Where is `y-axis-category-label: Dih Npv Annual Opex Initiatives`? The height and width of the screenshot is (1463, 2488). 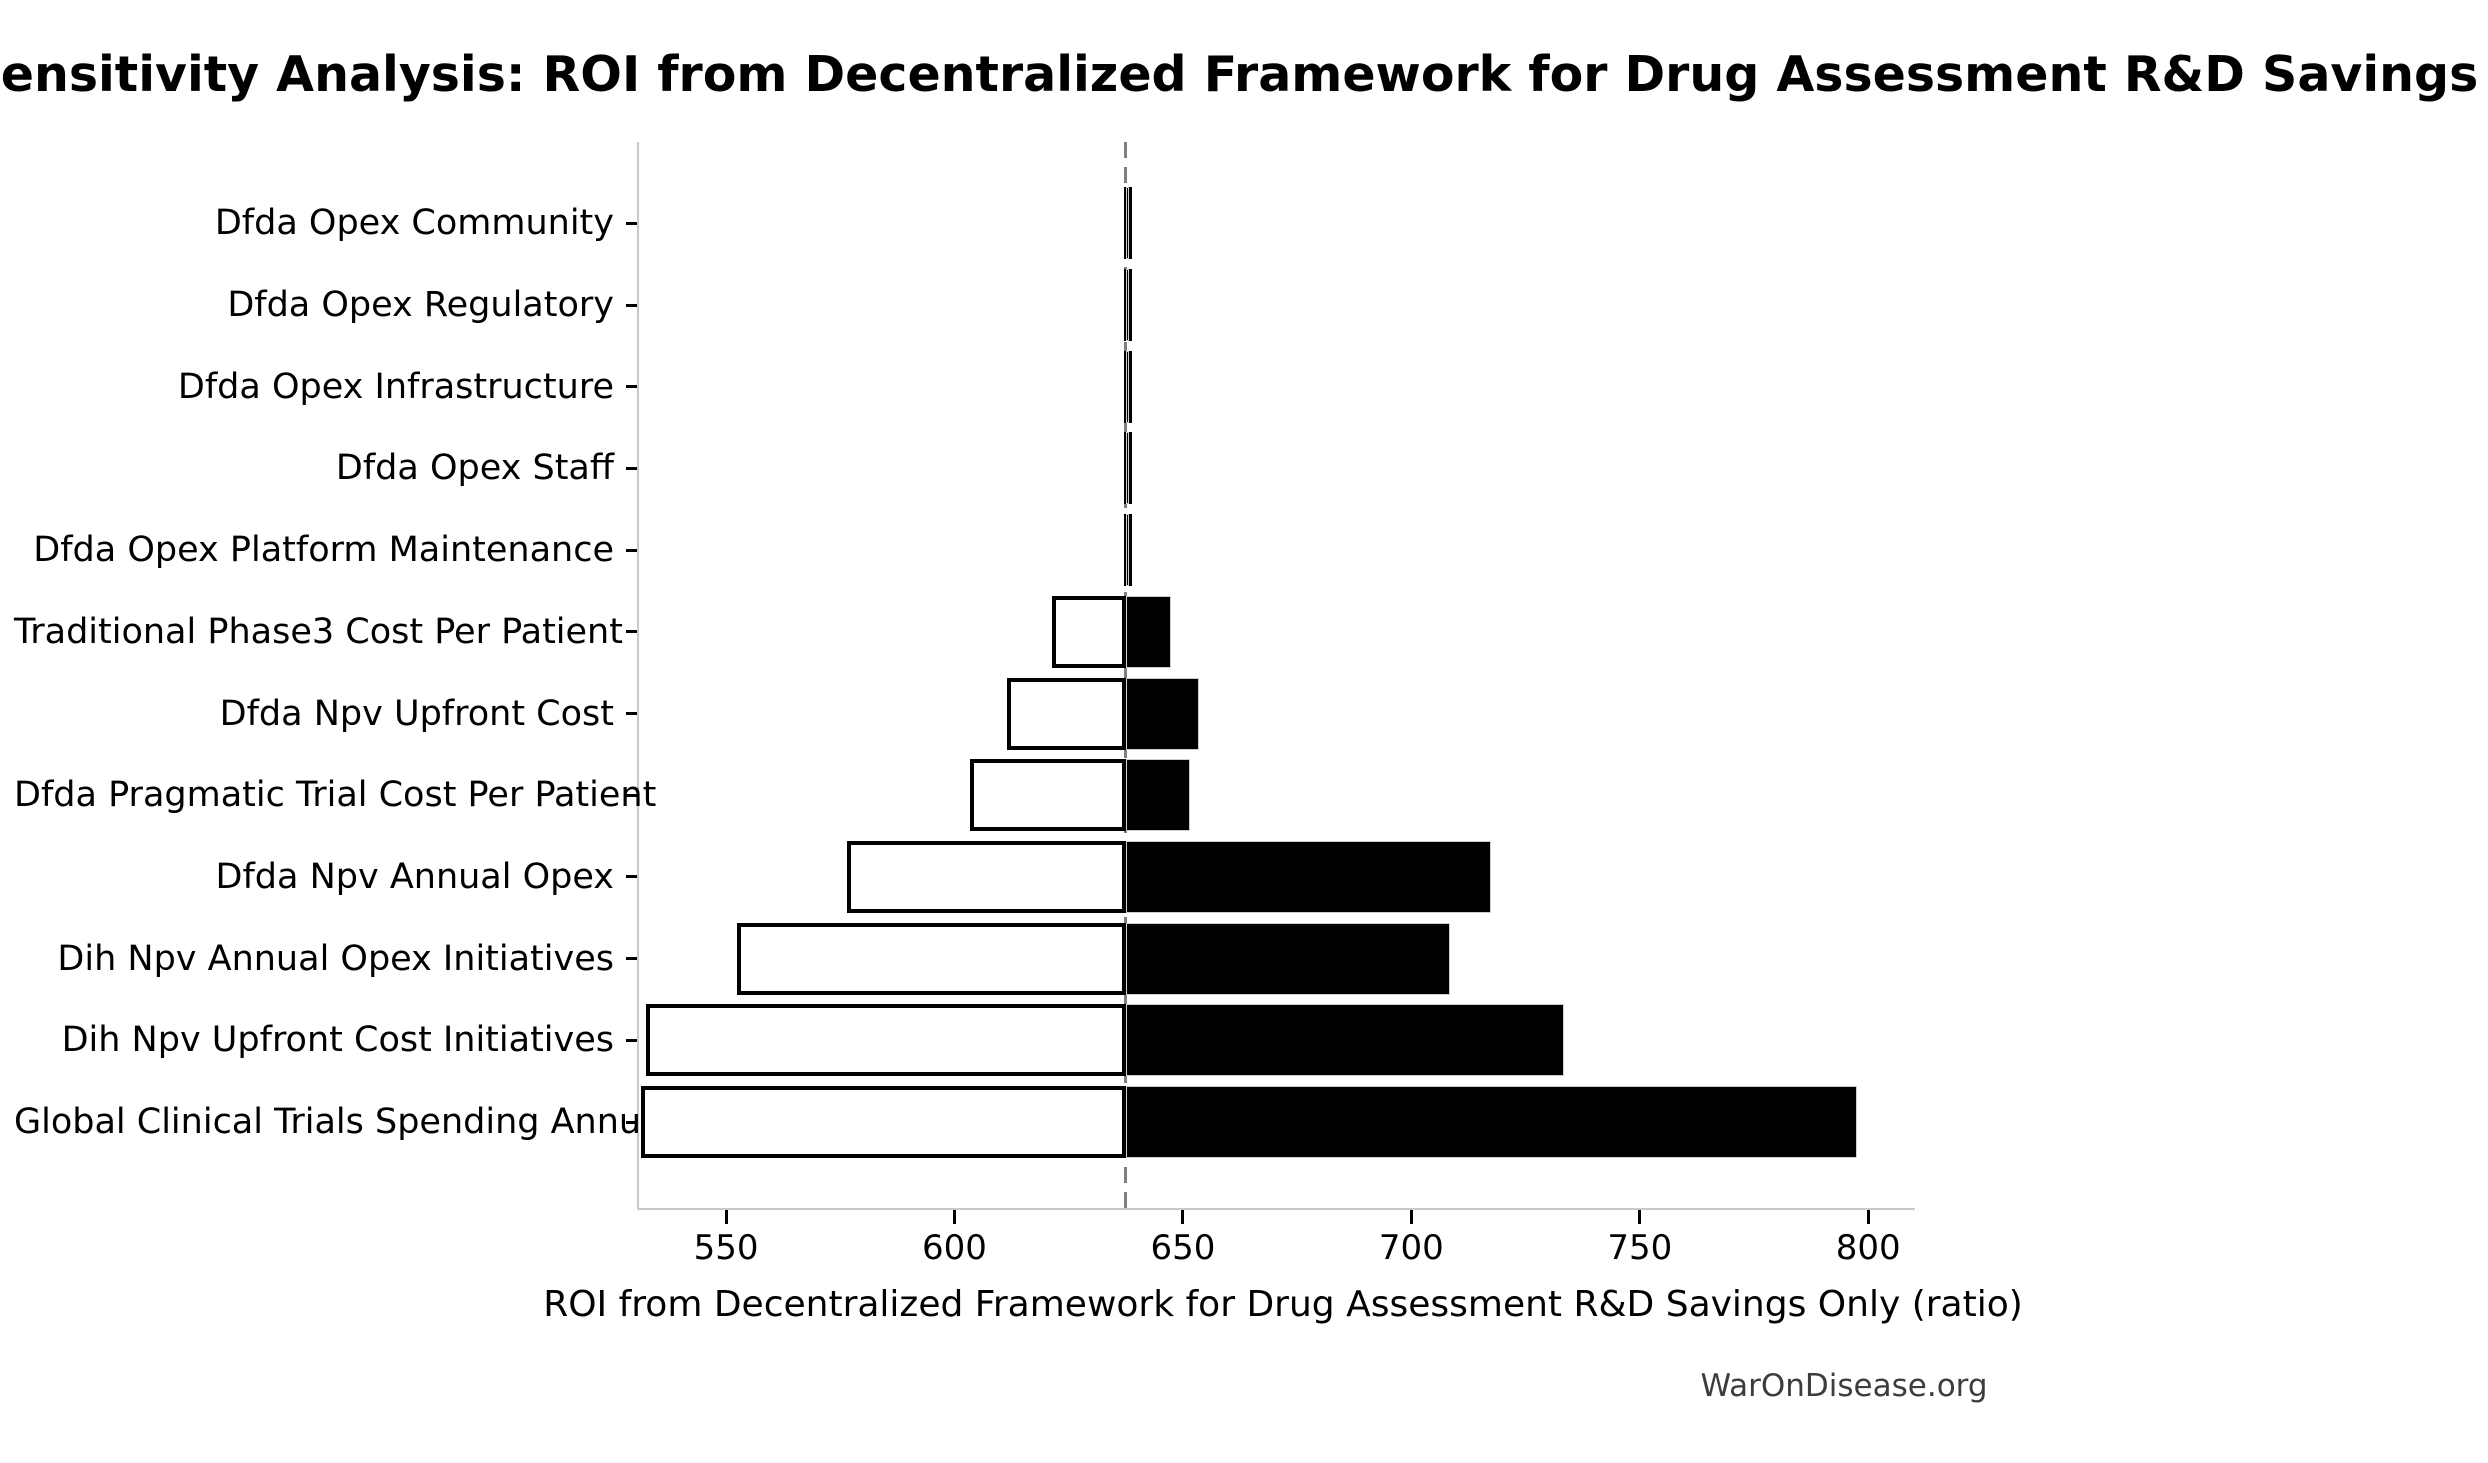
y-axis-category-label: Dih Npv Annual Opex Initiatives is located at coordinates (335, 958).